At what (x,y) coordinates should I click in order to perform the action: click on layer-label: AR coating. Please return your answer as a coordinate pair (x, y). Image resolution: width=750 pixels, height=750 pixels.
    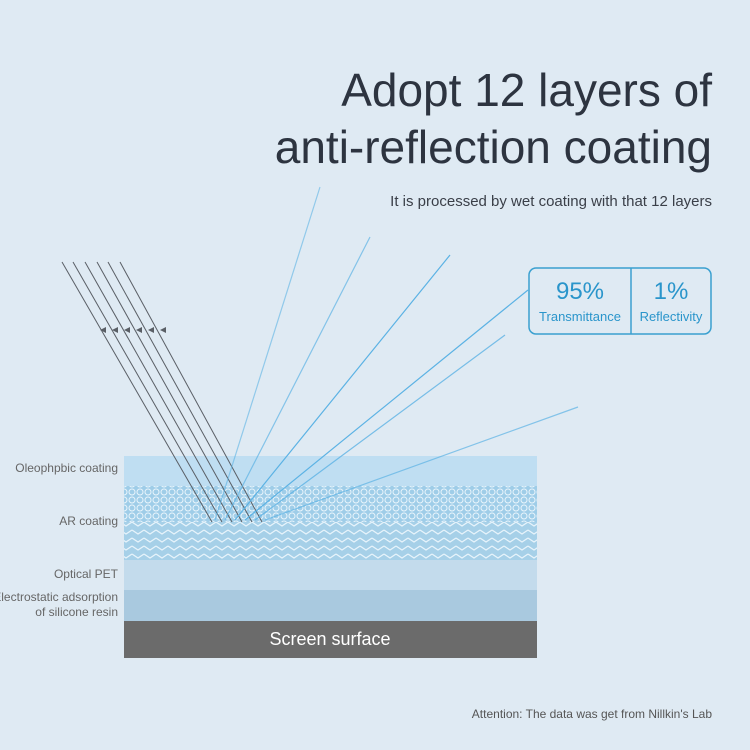
    Looking at the image, I should click on (88, 521).